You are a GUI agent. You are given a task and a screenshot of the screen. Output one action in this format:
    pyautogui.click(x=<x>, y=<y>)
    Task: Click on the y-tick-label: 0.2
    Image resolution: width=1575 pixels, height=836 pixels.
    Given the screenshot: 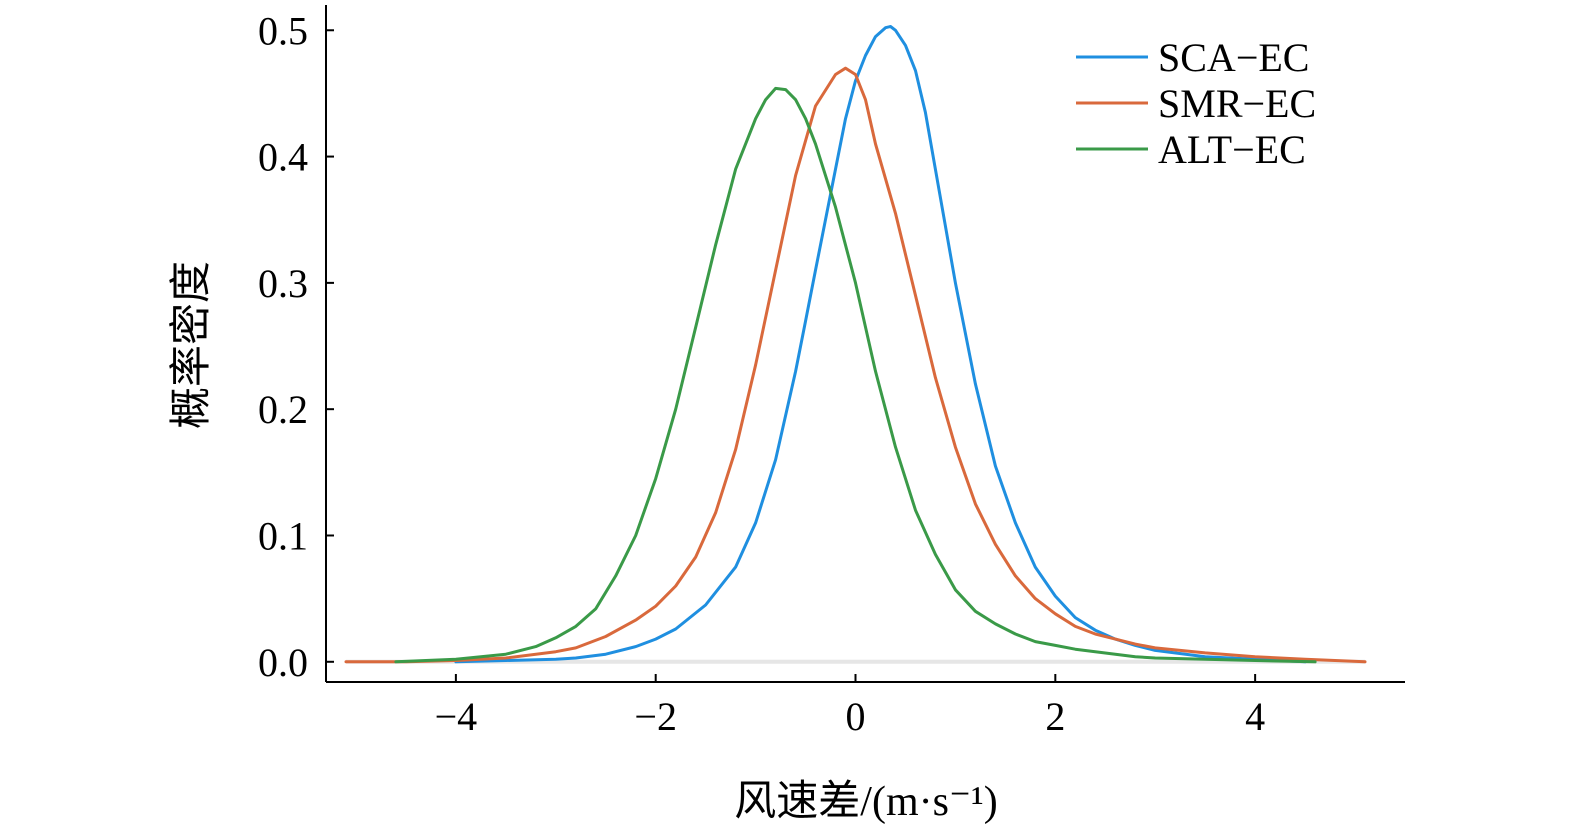 What is the action you would take?
    pyautogui.click(x=283, y=409)
    